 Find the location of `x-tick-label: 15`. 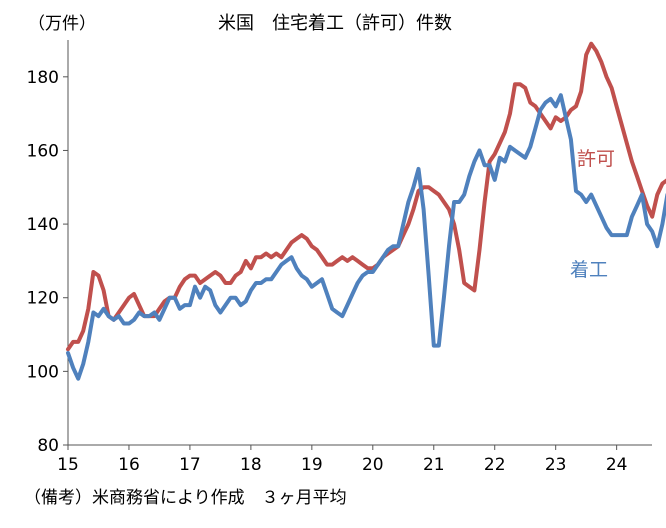

x-tick-label: 15 is located at coordinates (68, 465).